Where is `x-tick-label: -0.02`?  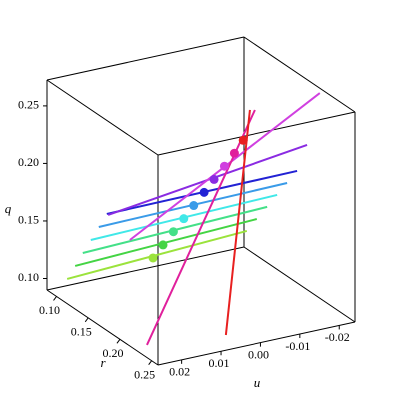 x-tick-label: -0.02 is located at coordinates (337, 337).